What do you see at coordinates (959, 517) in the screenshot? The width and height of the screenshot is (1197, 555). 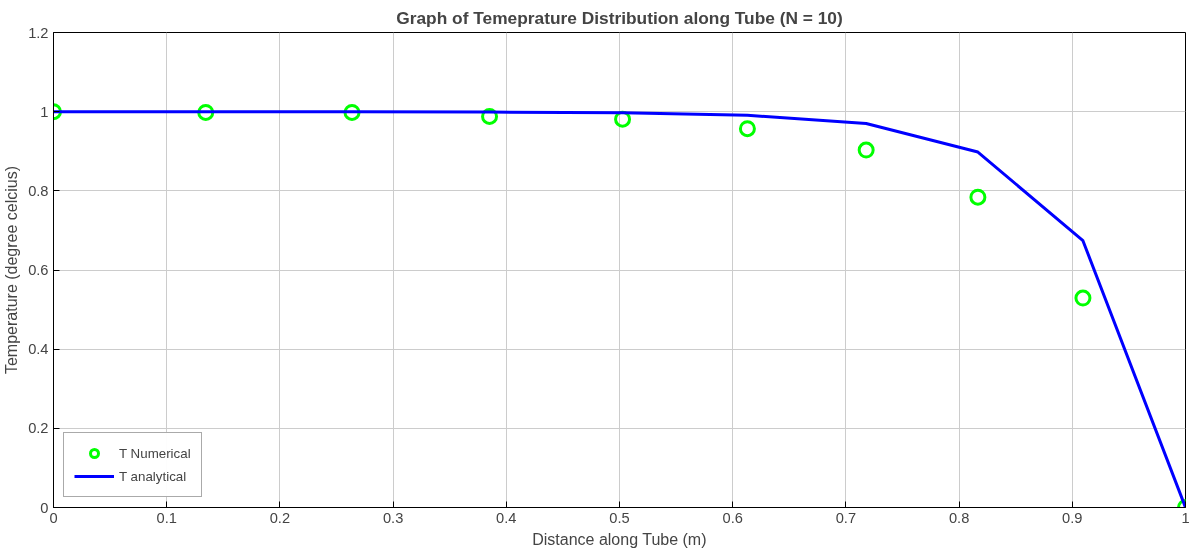 I see `x-tick-label: 0.8` at bounding box center [959, 517].